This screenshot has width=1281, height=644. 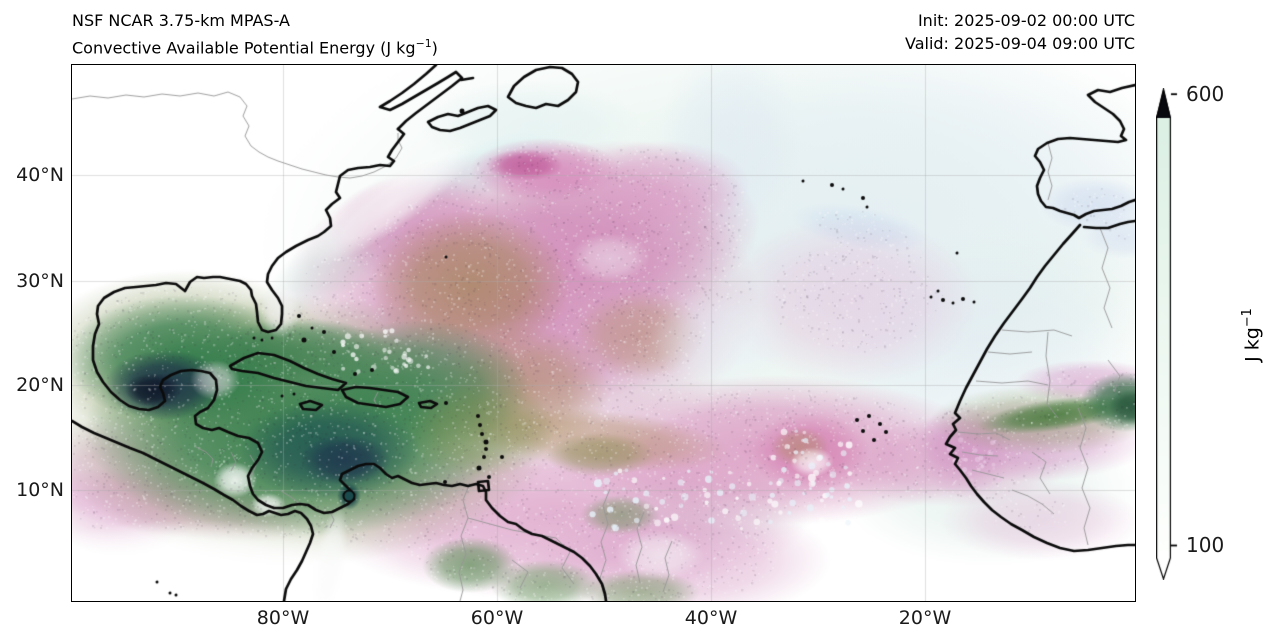 I want to click on y-tick-label: 10°N, so click(x=40, y=490).